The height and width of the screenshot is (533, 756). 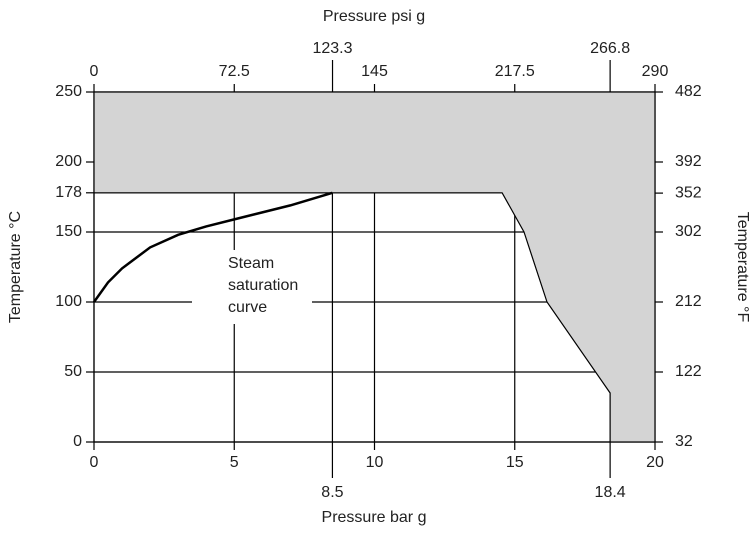 What do you see at coordinates (212, 247) in the screenshot?
I see `saturation-curve` at bounding box center [212, 247].